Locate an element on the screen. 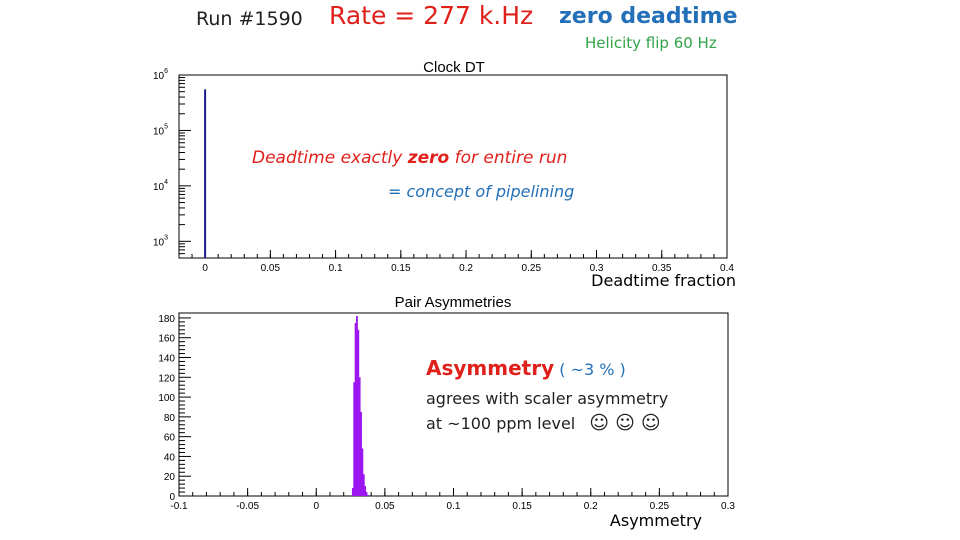 The height and width of the screenshot is (540, 960). chart2-y-tick-label: 0 is located at coordinates (172, 497).